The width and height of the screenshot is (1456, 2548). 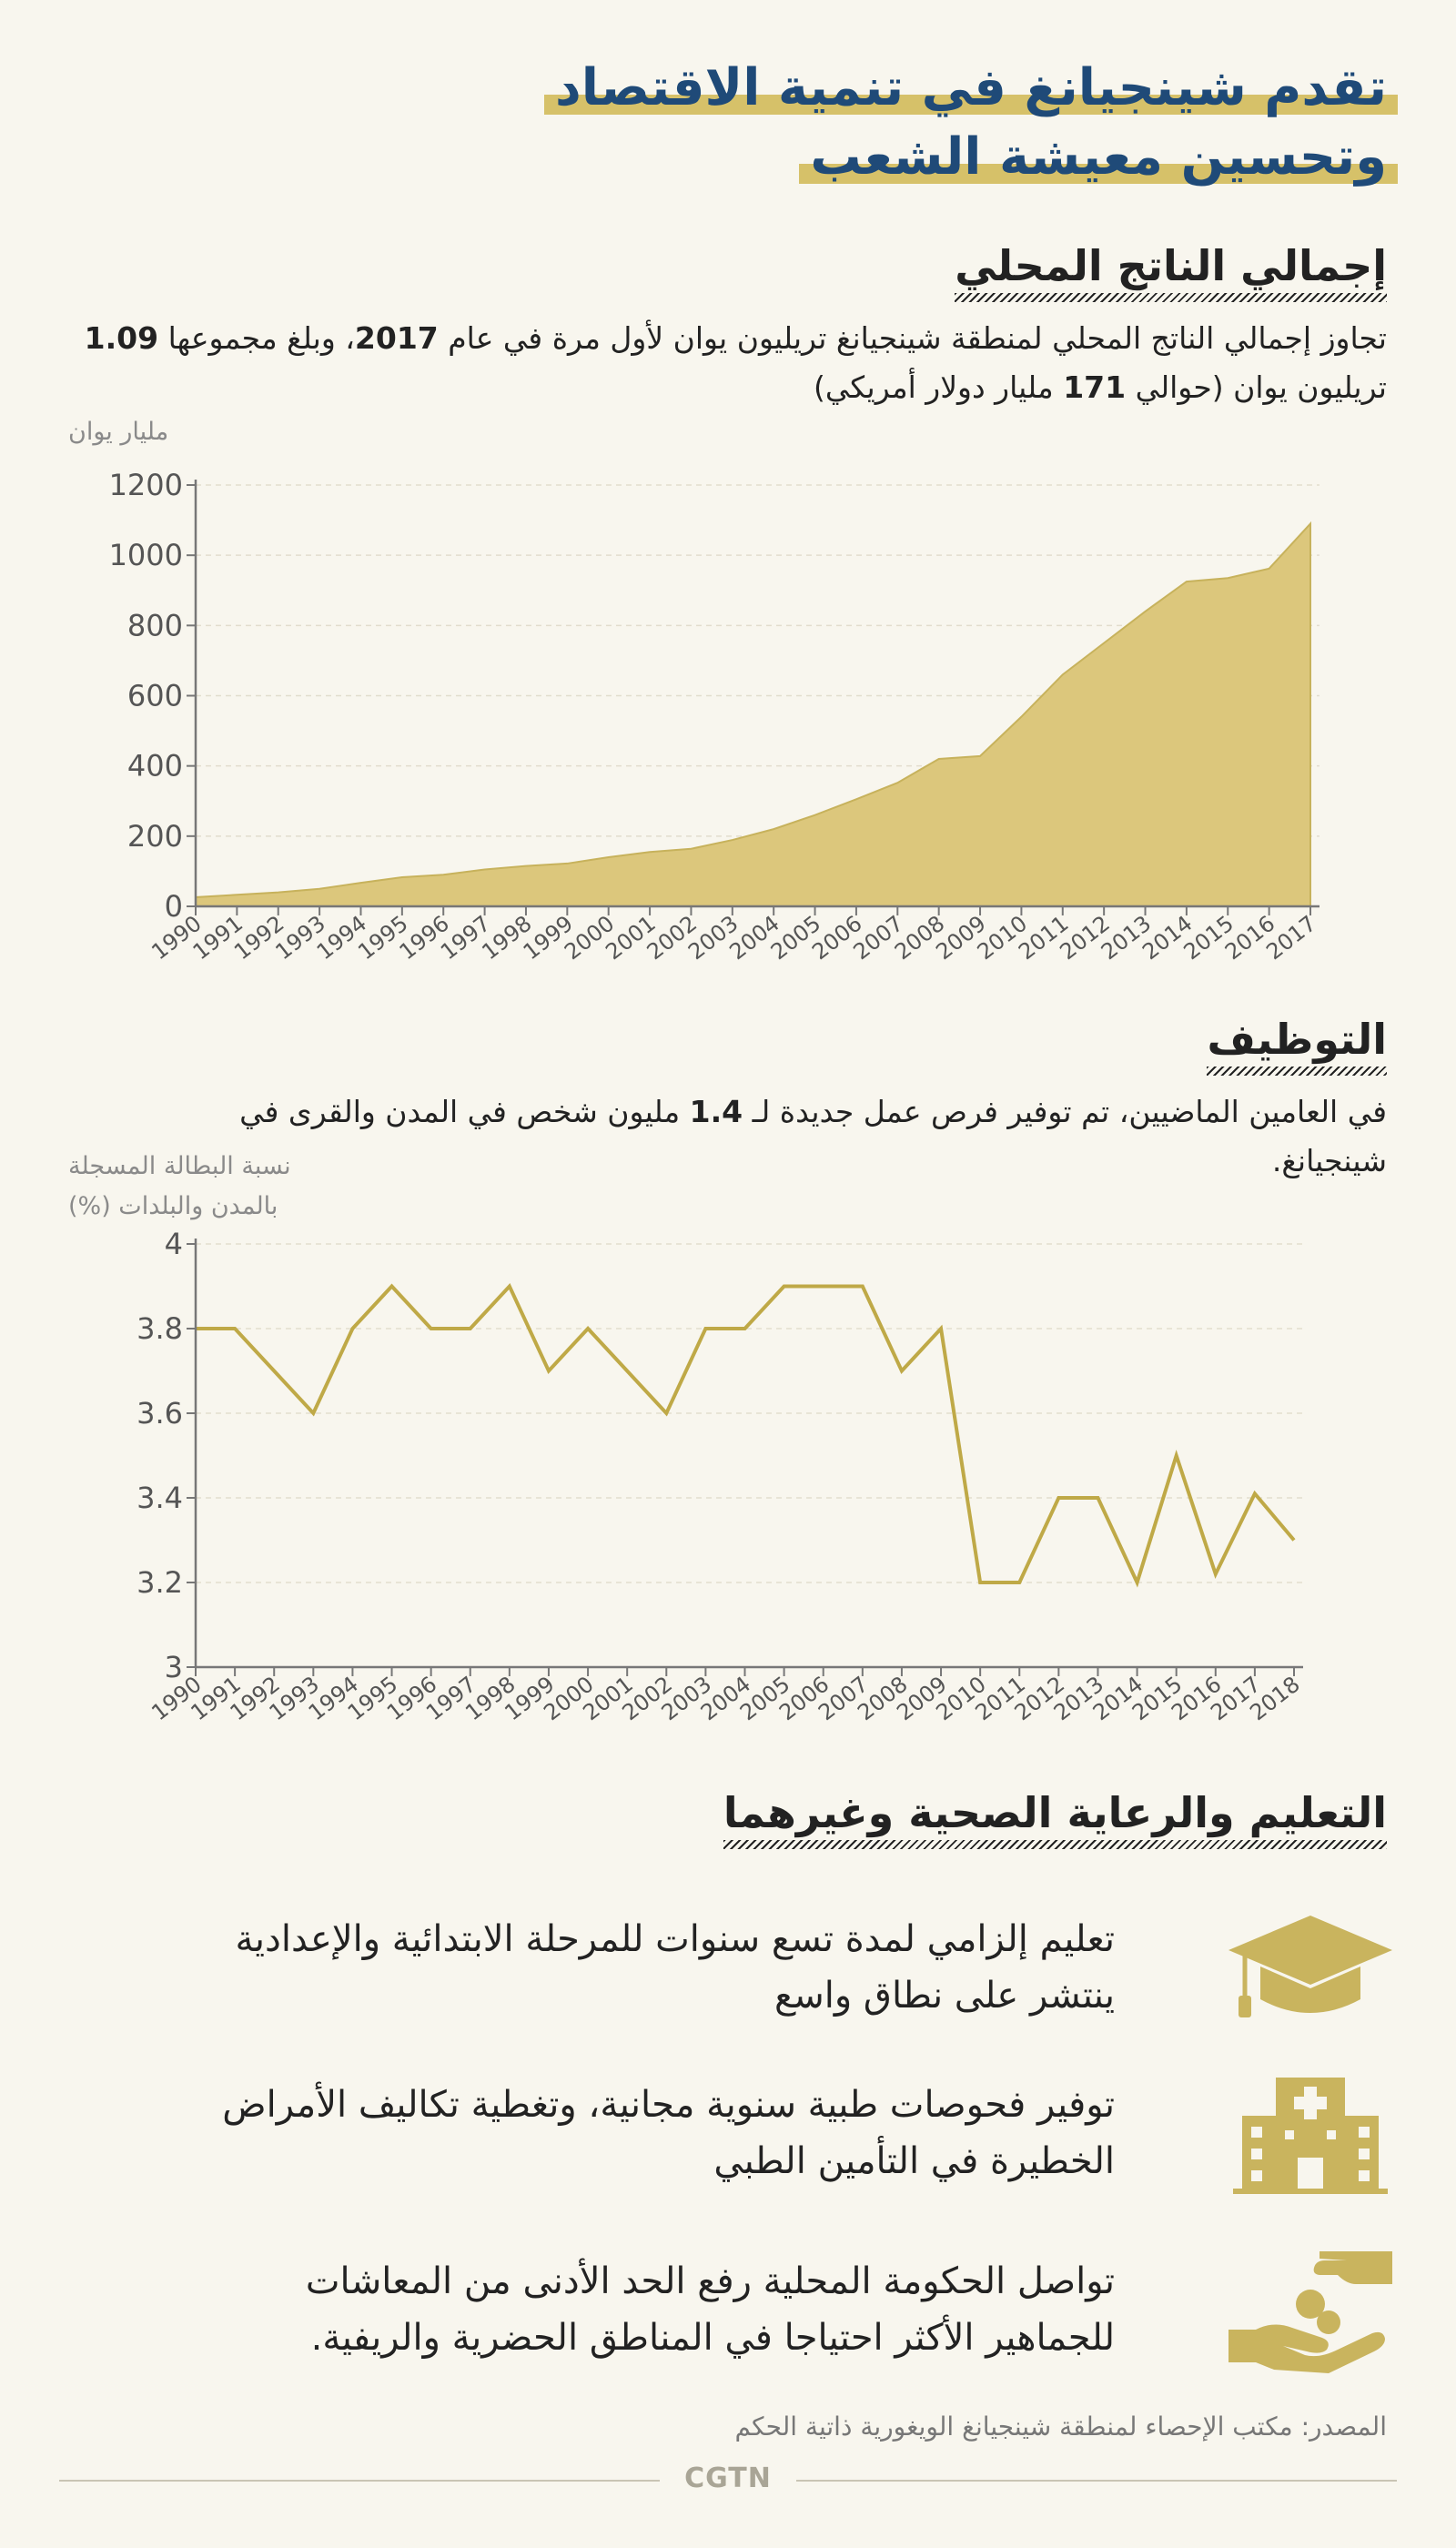 I want to click on unemployment-unit-label-1: نسبة البطالة المسجلة, so click(x=180, y=1166).